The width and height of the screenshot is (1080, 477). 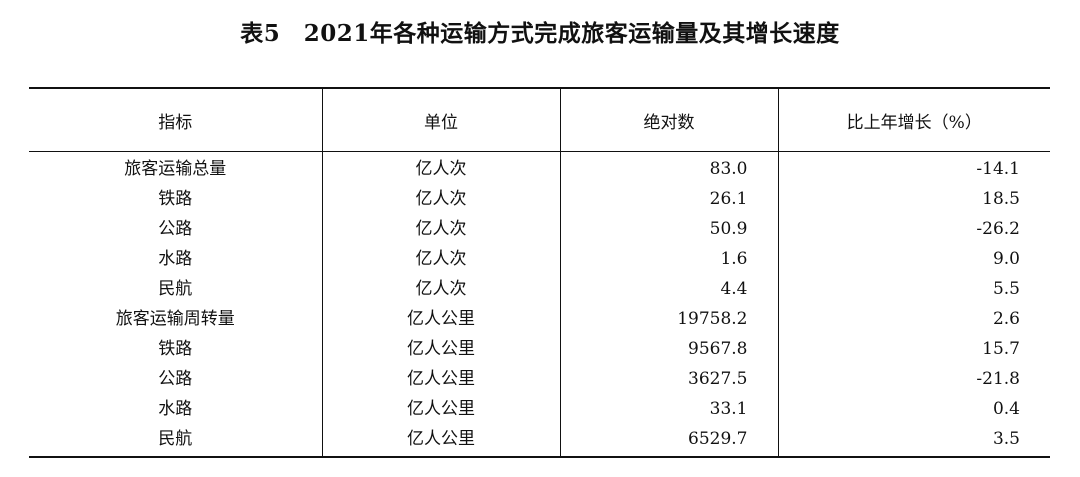 I want to click on value-cell: 83.0, so click(x=668, y=167).